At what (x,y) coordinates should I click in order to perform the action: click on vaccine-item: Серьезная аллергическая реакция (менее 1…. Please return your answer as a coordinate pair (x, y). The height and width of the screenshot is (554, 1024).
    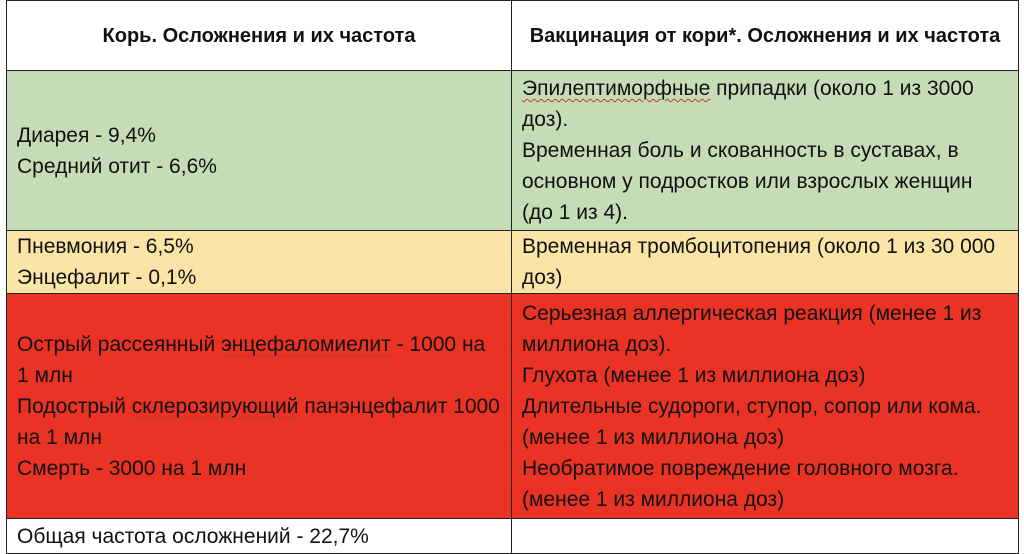
    Looking at the image, I should click on (752, 328).